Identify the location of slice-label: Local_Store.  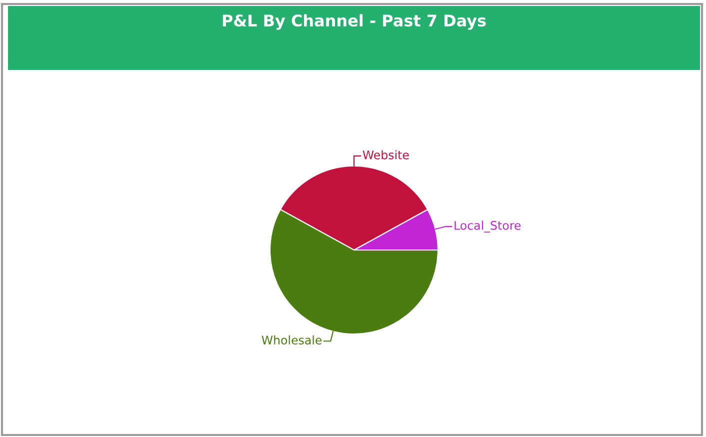
(487, 226).